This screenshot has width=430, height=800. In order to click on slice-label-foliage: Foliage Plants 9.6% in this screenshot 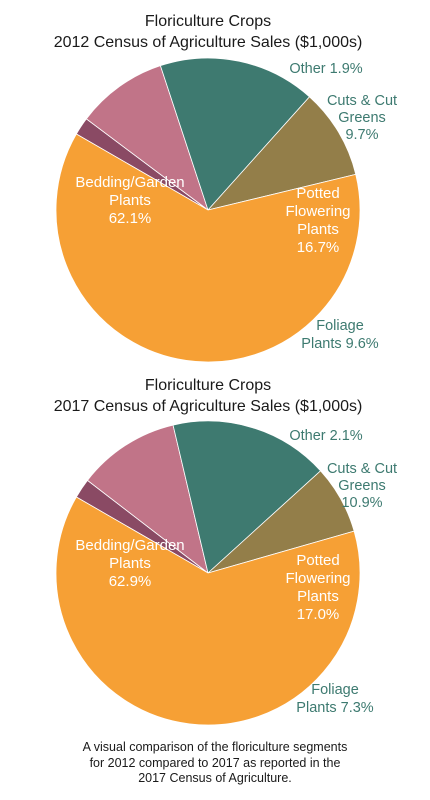, I will do `click(339, 335)`.